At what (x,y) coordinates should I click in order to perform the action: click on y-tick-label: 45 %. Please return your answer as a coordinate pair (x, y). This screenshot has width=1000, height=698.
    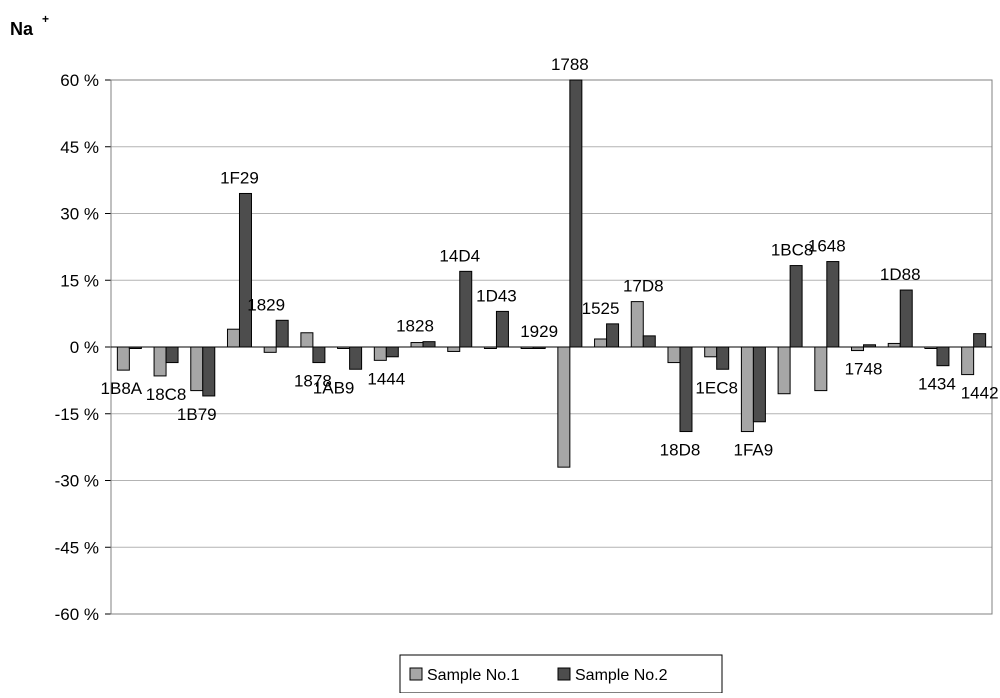
    Looking at the image, I should click on (79, 147).